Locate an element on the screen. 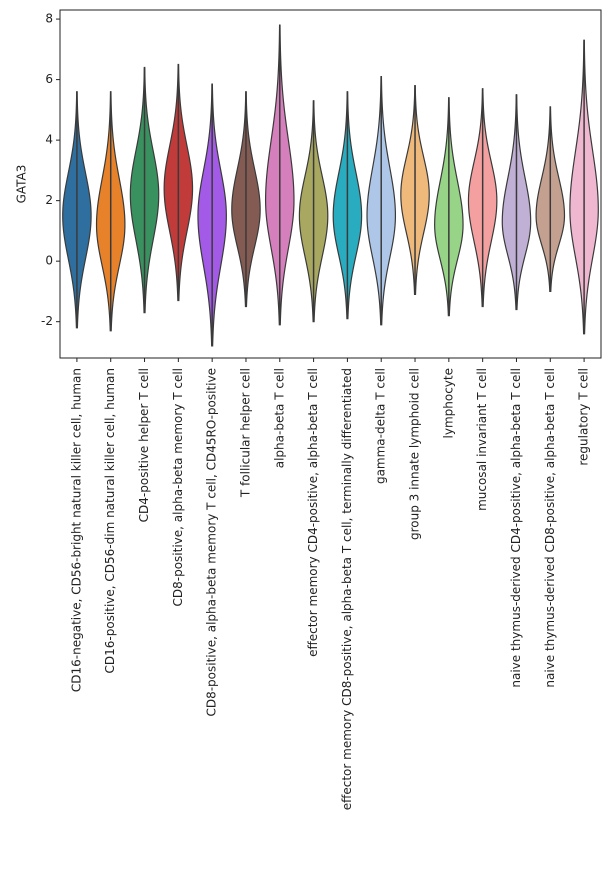 The width and height of the screenshot is (611, 893). y-tick-label: 2 is located at coordinates (49, 200).